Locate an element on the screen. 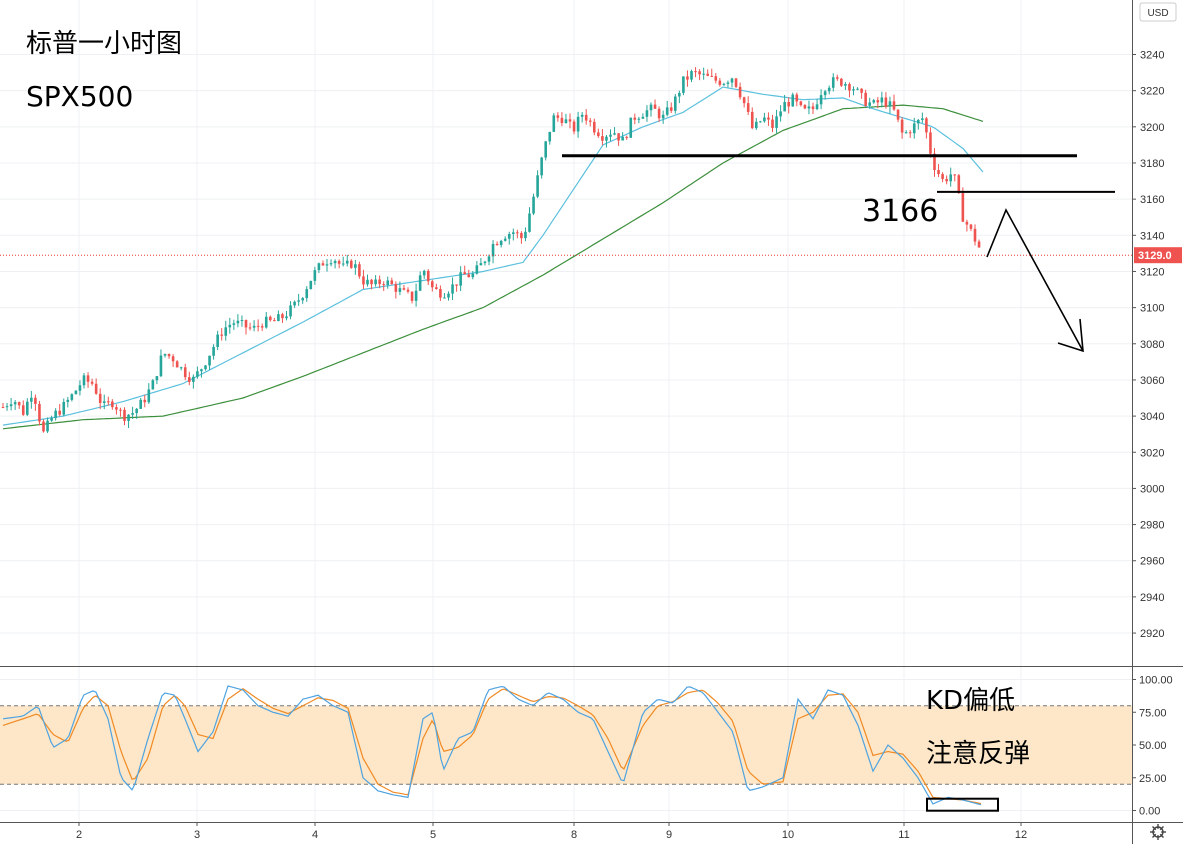  last-price-tag-label: 3129.0 is located at coordinates (1155, 256).